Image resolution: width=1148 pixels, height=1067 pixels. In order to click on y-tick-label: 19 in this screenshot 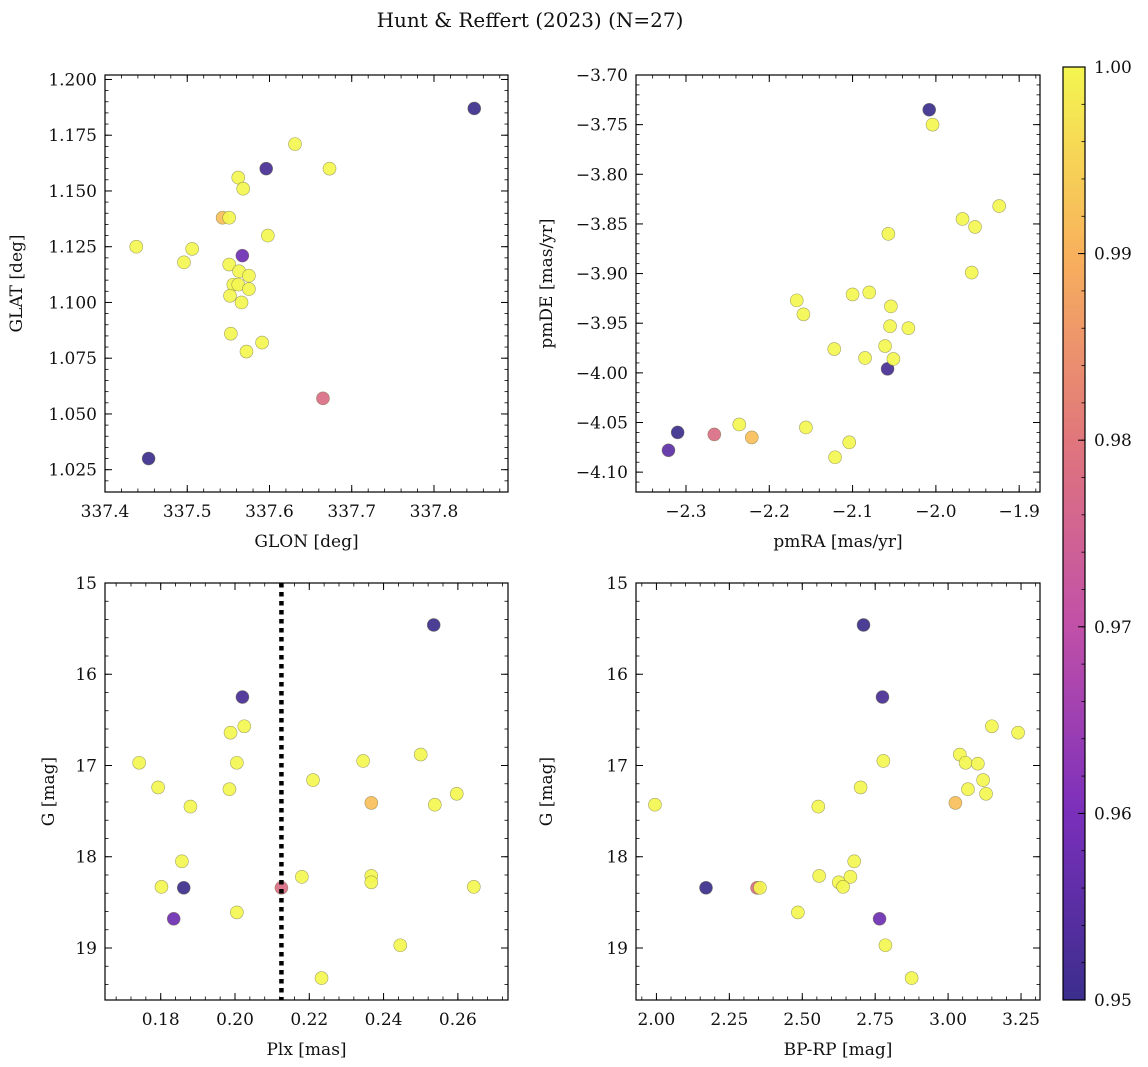, I will do `click(617, 949)`.